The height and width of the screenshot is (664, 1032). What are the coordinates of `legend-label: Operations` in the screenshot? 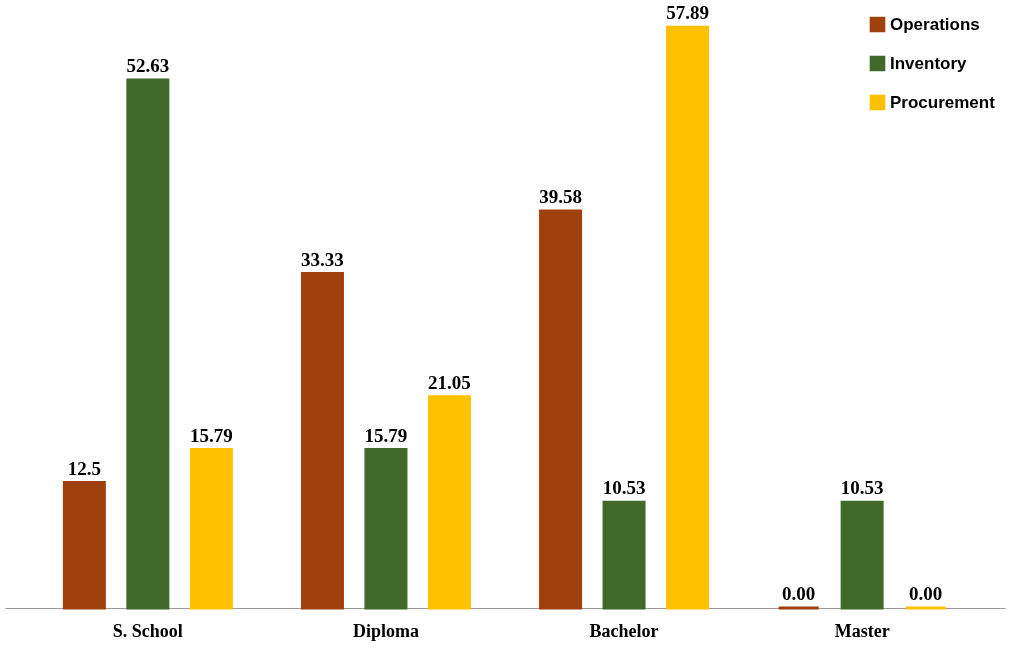 It's located at (935, 24).